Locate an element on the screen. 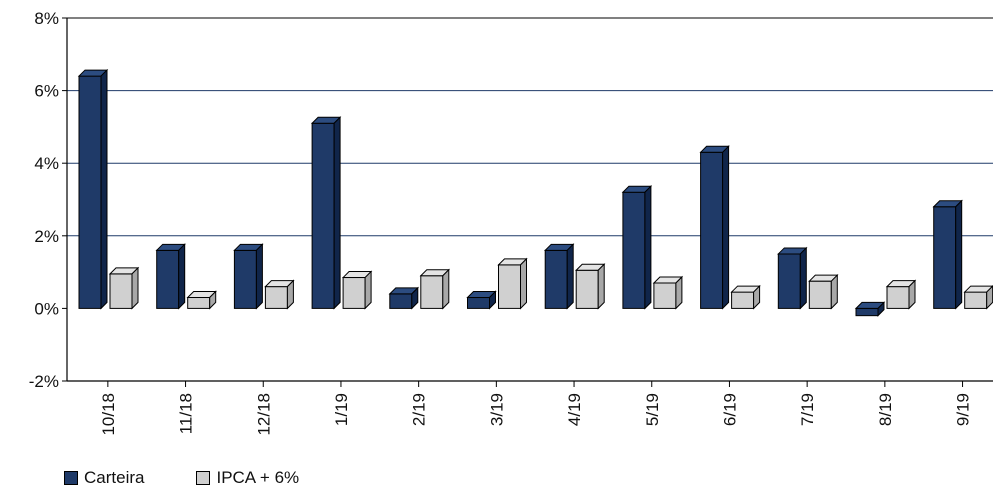  x-tick-label: 6/19 is located at coordinates (729, 409).